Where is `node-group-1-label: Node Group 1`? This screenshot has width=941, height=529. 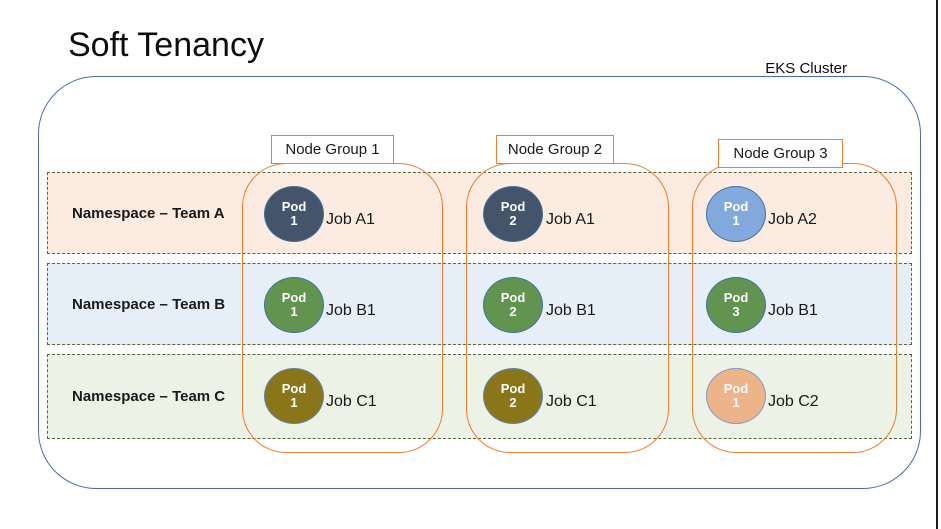 node-group-1-label: Node Group 1 is located at coordinates (332, 149).